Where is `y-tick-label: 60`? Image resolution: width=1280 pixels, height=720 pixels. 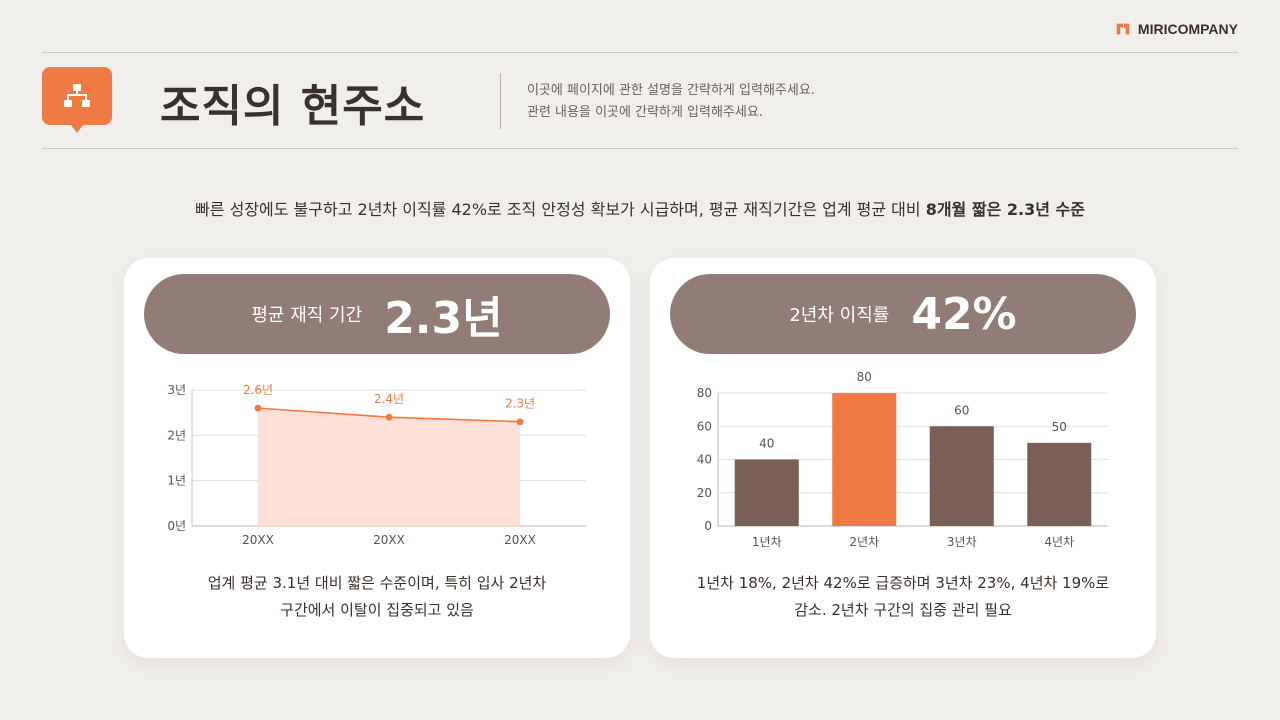
y-tick-label: 60 is located at coordinates (704, 426).